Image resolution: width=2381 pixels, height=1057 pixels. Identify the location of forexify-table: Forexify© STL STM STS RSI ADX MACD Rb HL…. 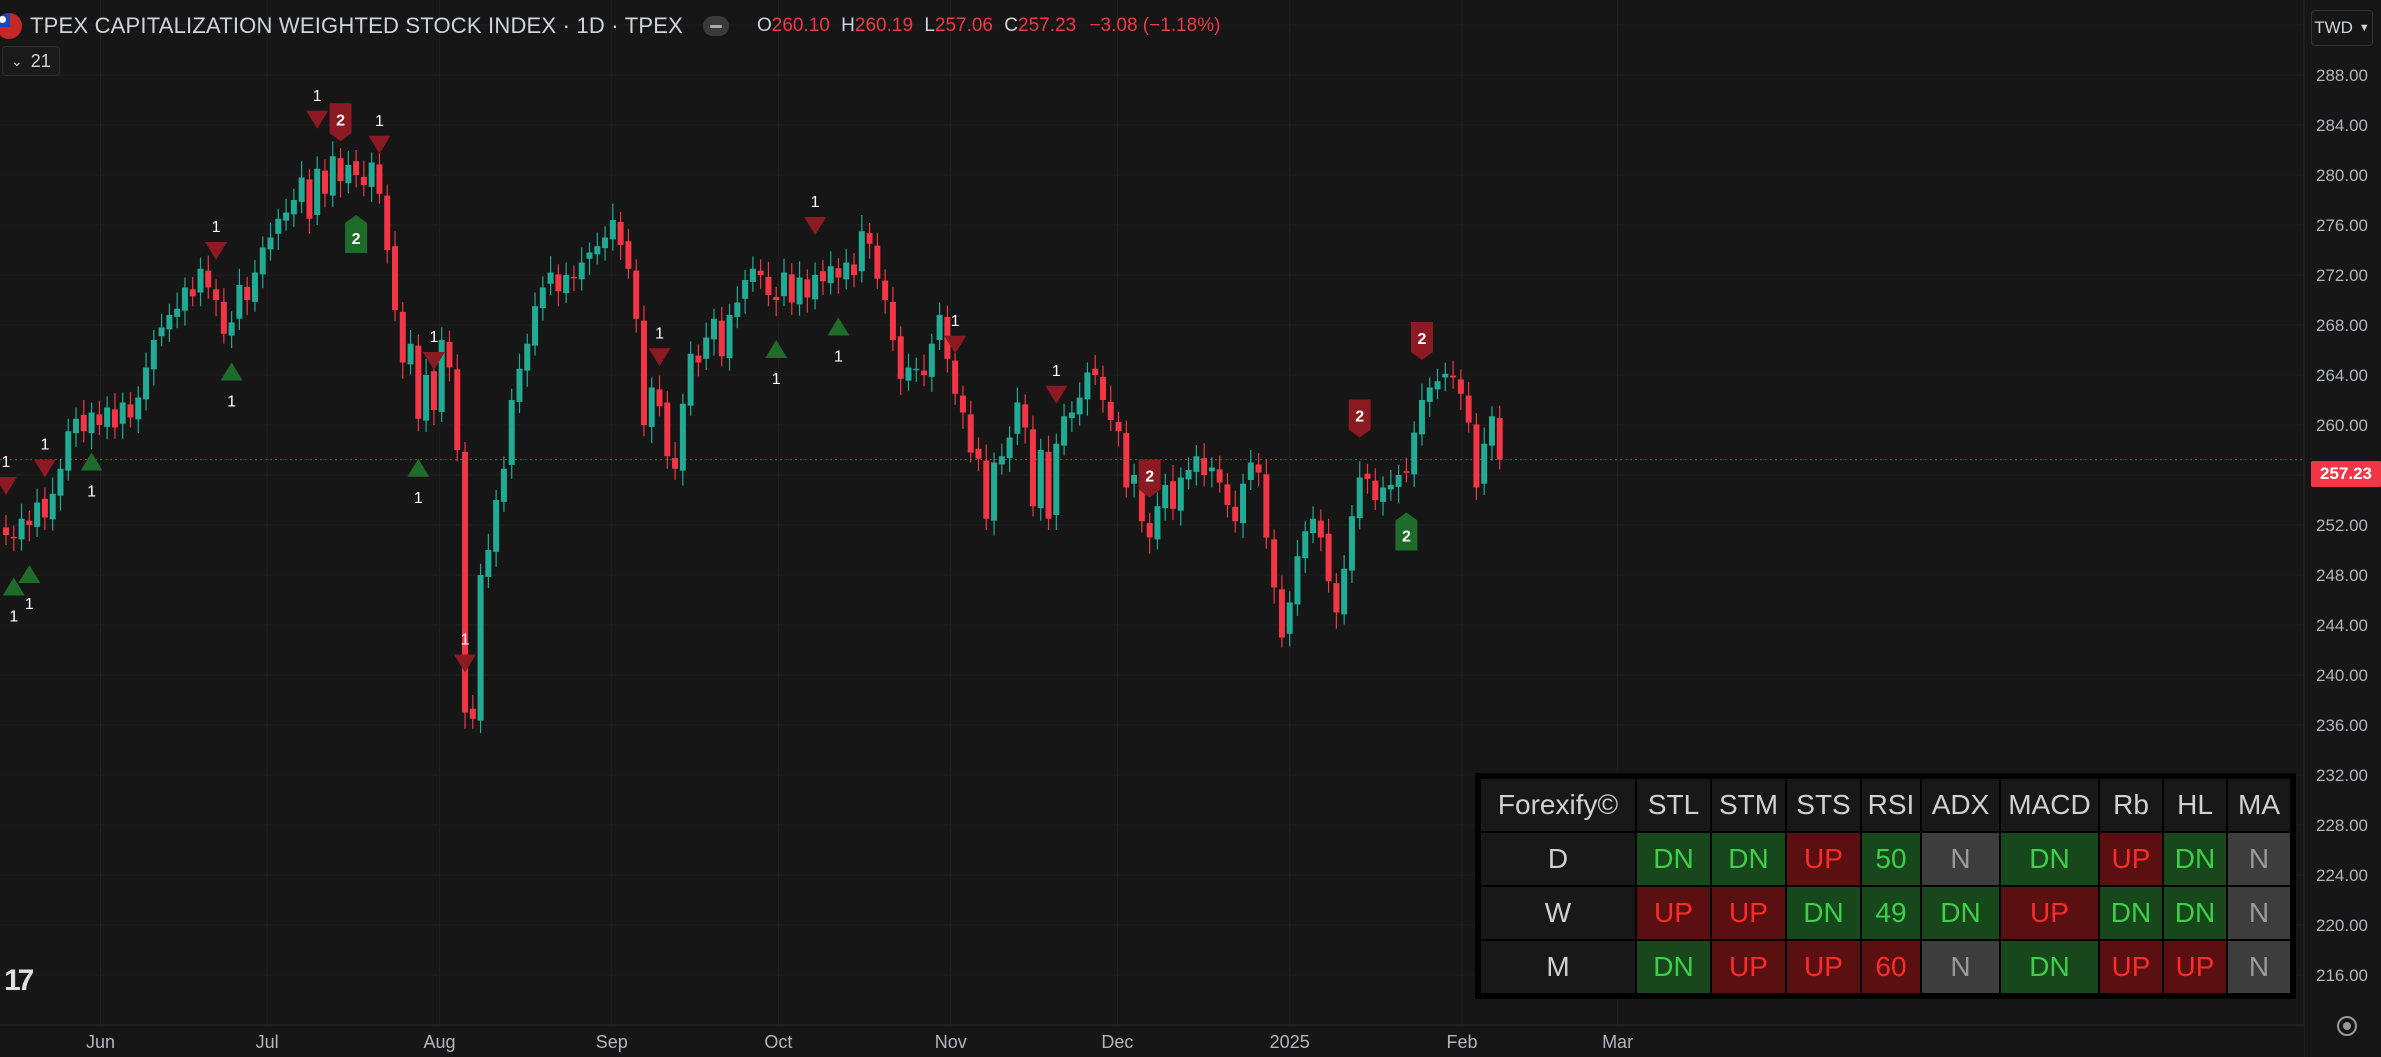
(1885, 886).